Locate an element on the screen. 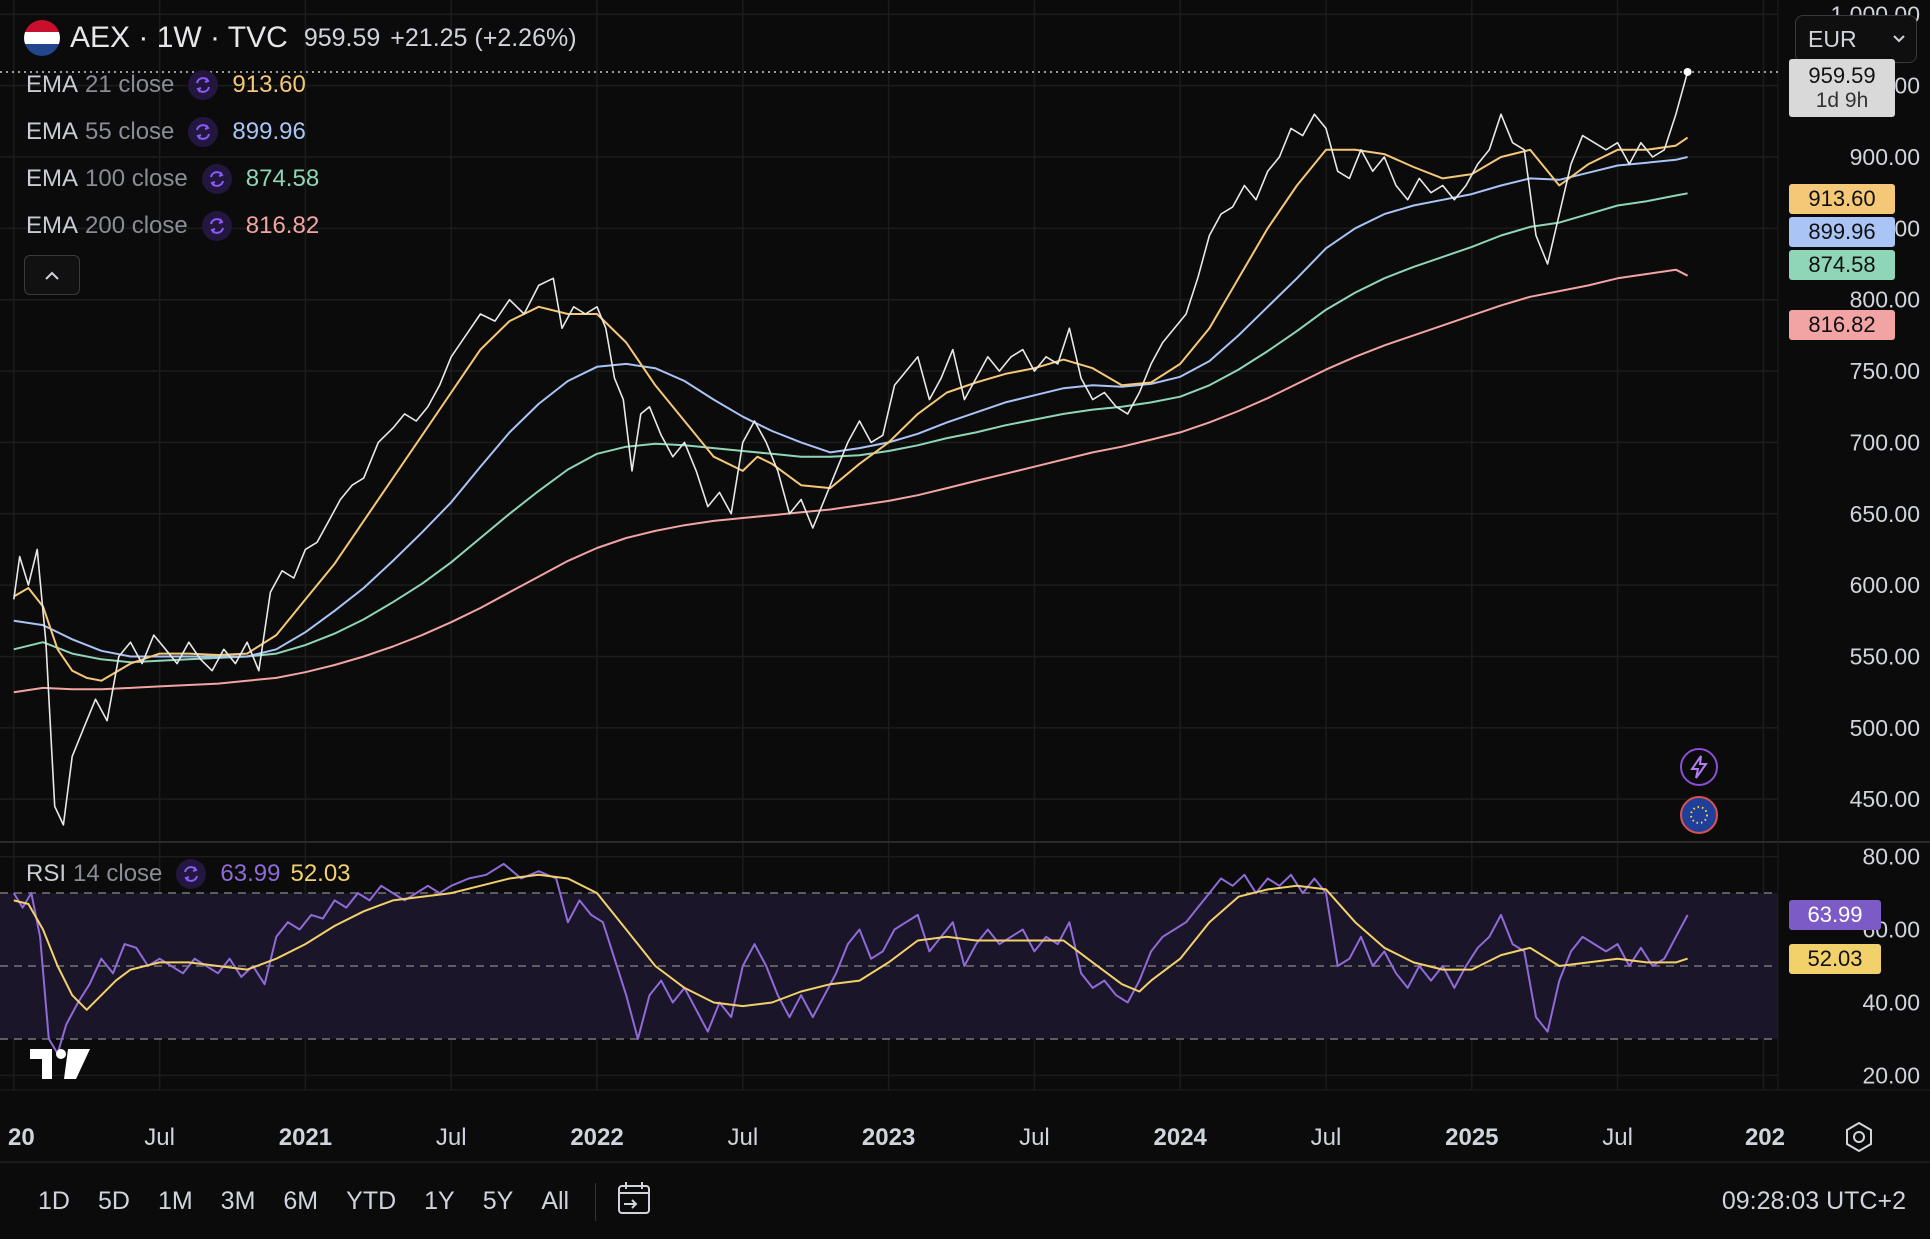  time-tick-label: 2021 is located at coordinates (305, 1137).